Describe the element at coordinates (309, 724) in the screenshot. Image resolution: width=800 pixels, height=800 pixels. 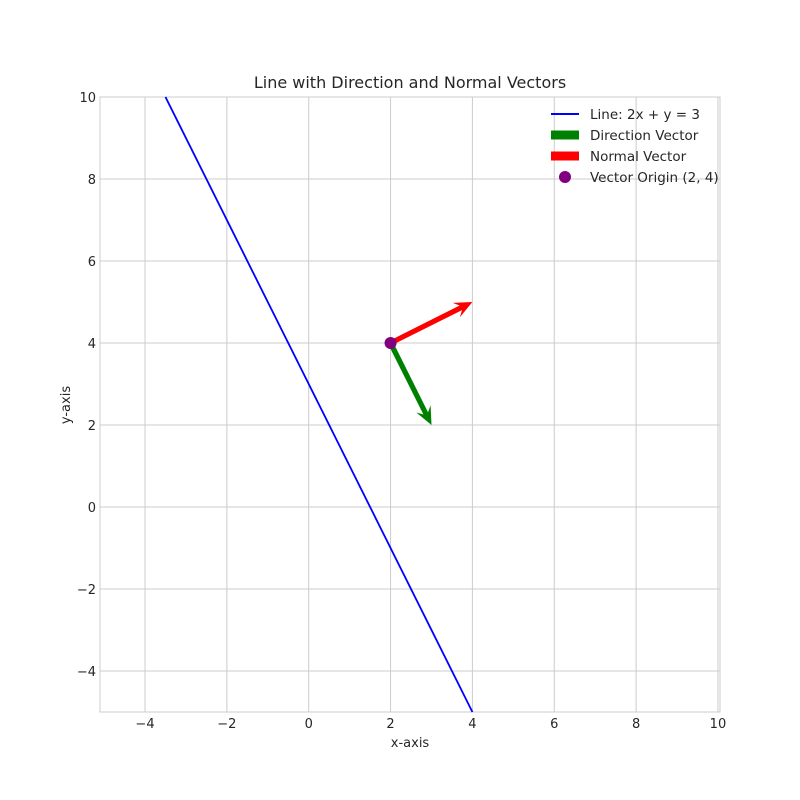
I see `x-tick-label: 0` at that location.